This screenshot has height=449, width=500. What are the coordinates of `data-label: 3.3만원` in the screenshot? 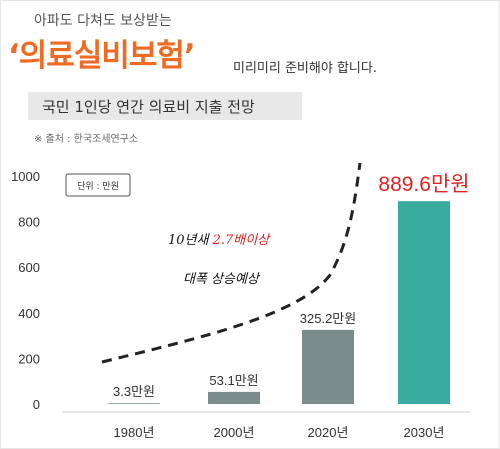 It's located at (134, 391).